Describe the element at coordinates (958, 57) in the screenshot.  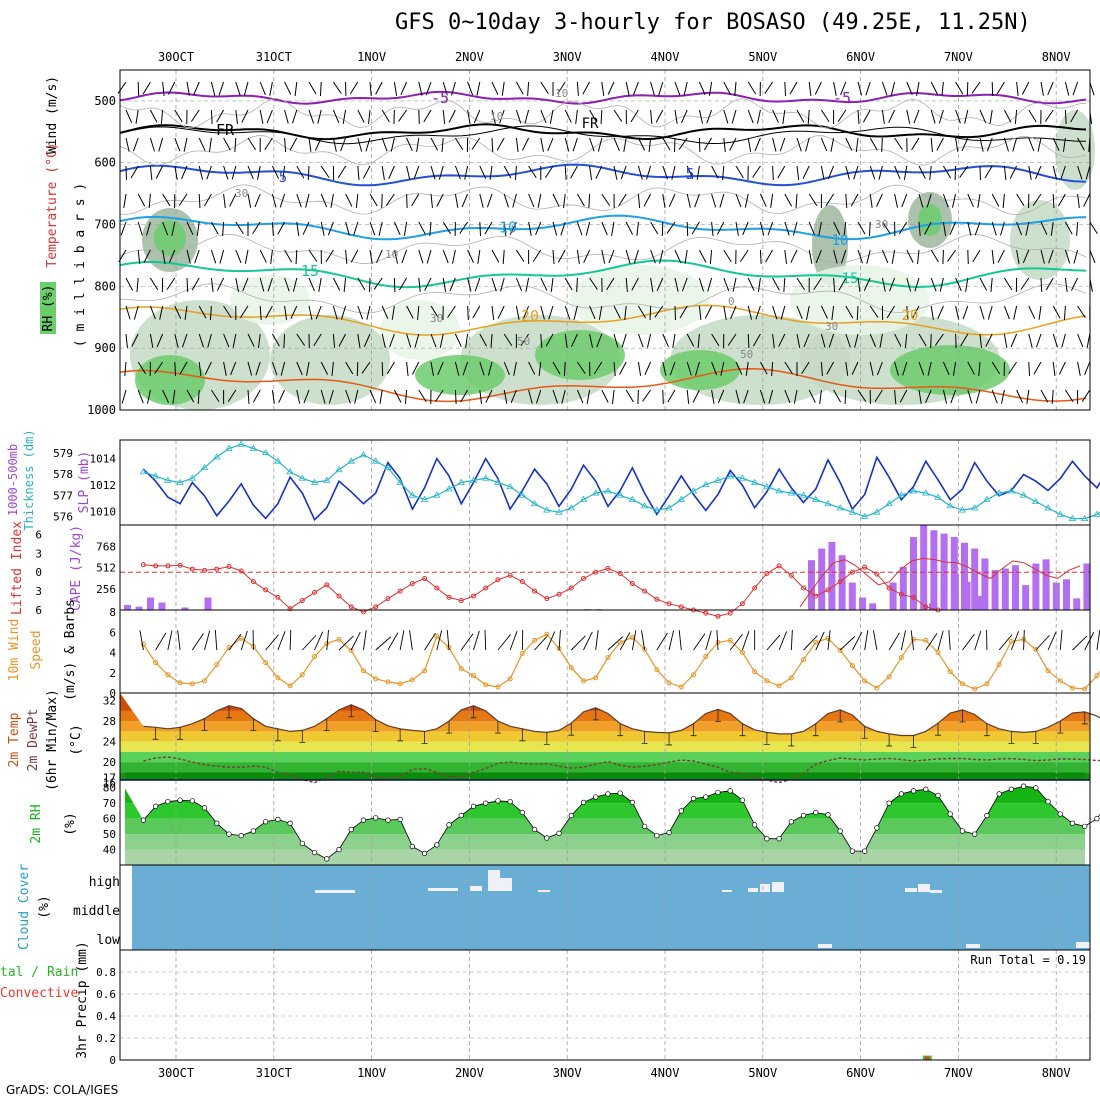
I see `top-date-label: 7NOV` at that location.